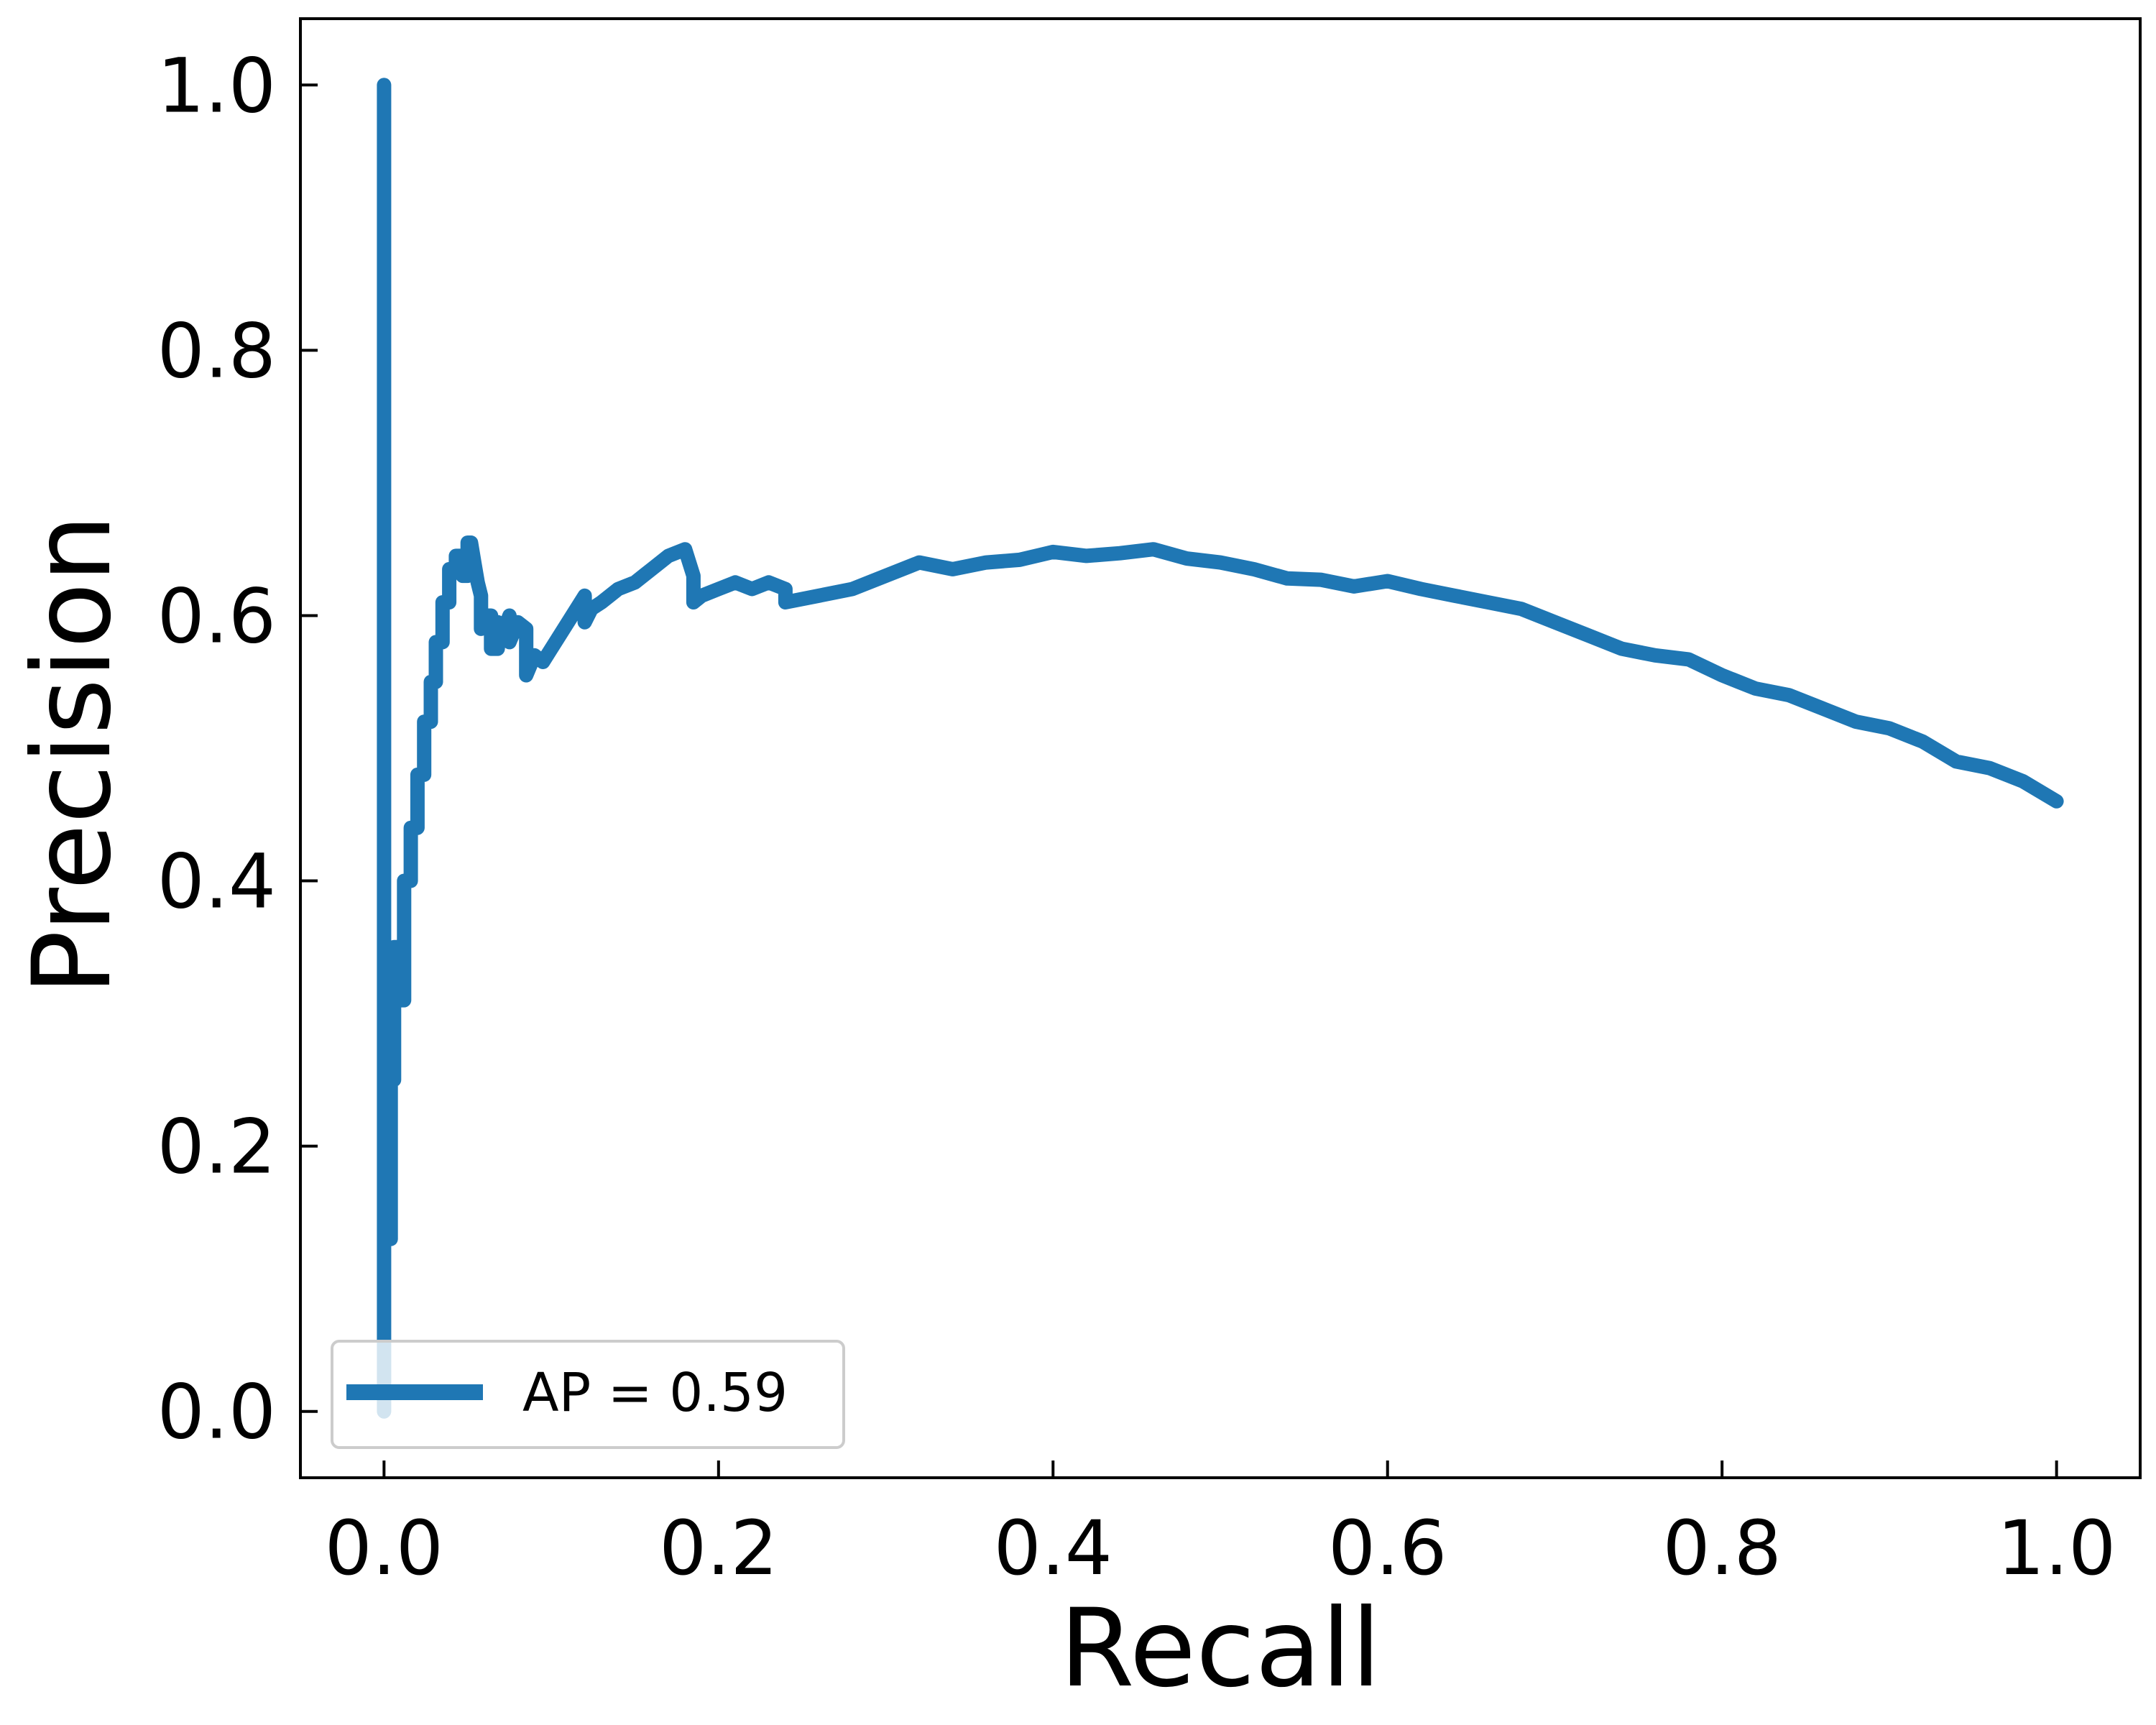  Describe the element at coordinates (1387, 1548) in the screenshot. I see `x-tick-label: 0.6` at that location.